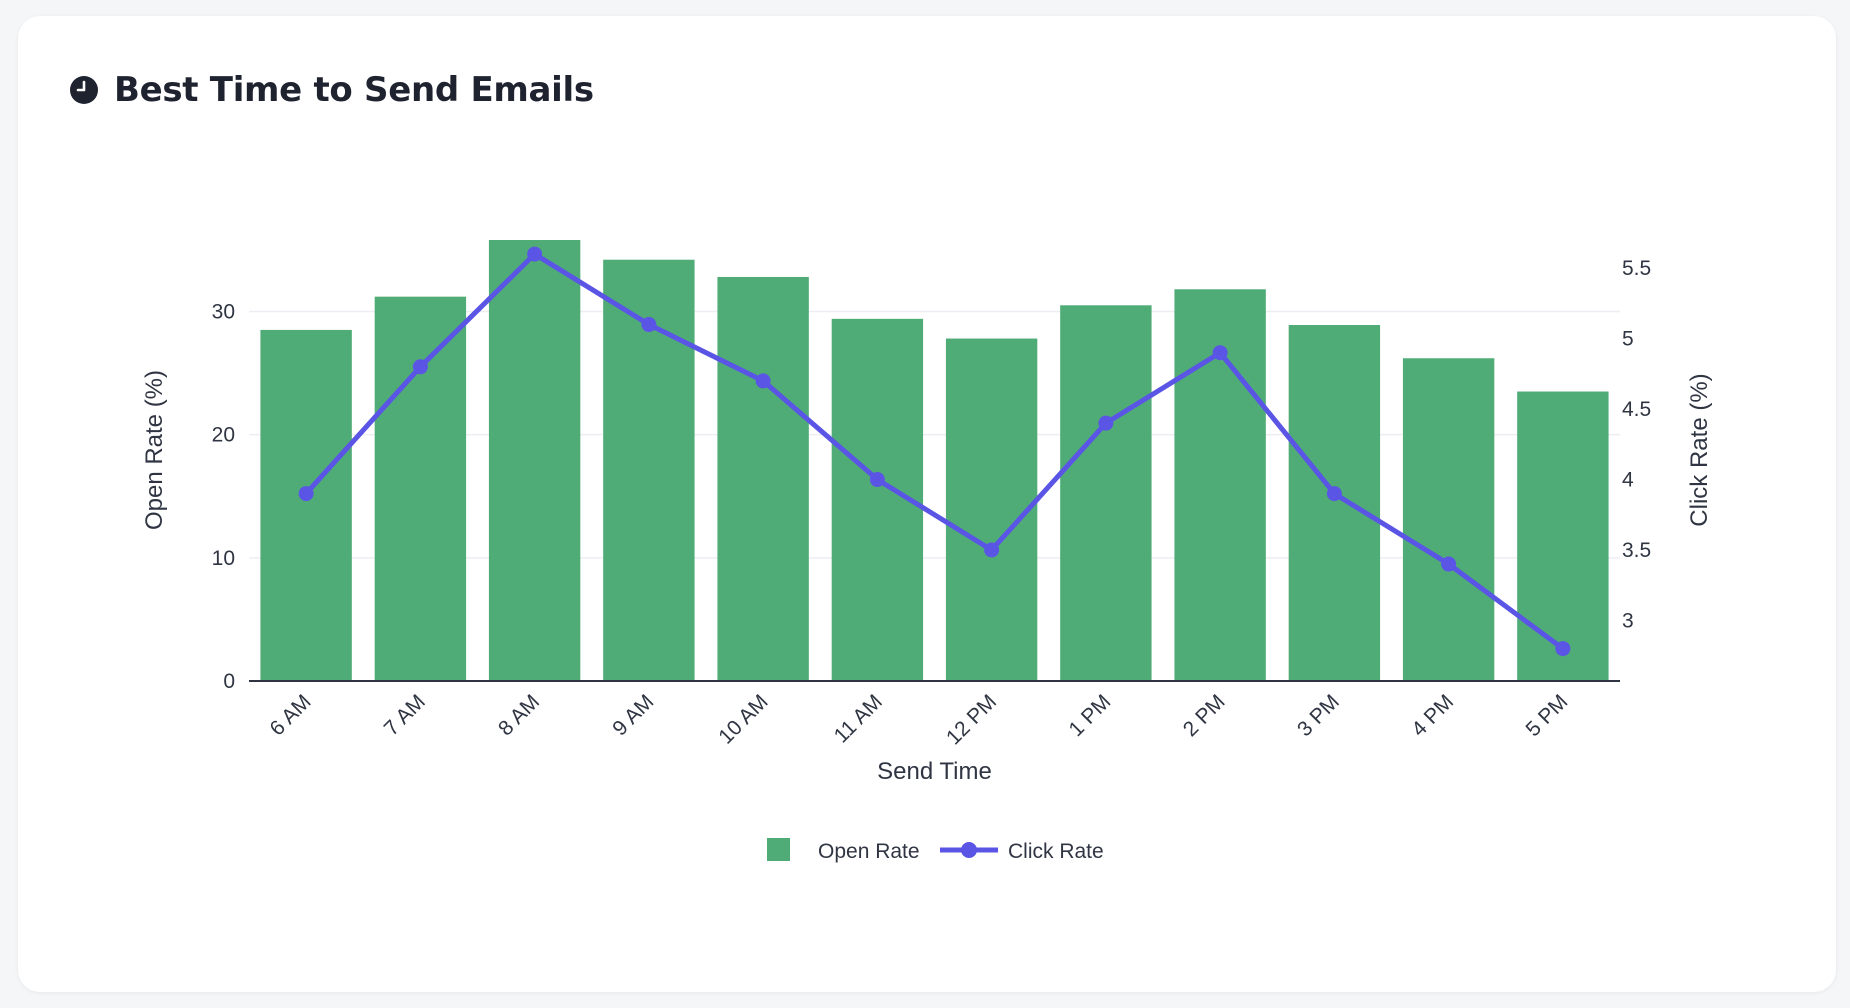 The height and width of the screenshot is (1008, 1850). What do you see at coordinates (1204, 715) in the screenshot?
I see `x-tick-label: 2 PM` at bounding box center [1204, 715].